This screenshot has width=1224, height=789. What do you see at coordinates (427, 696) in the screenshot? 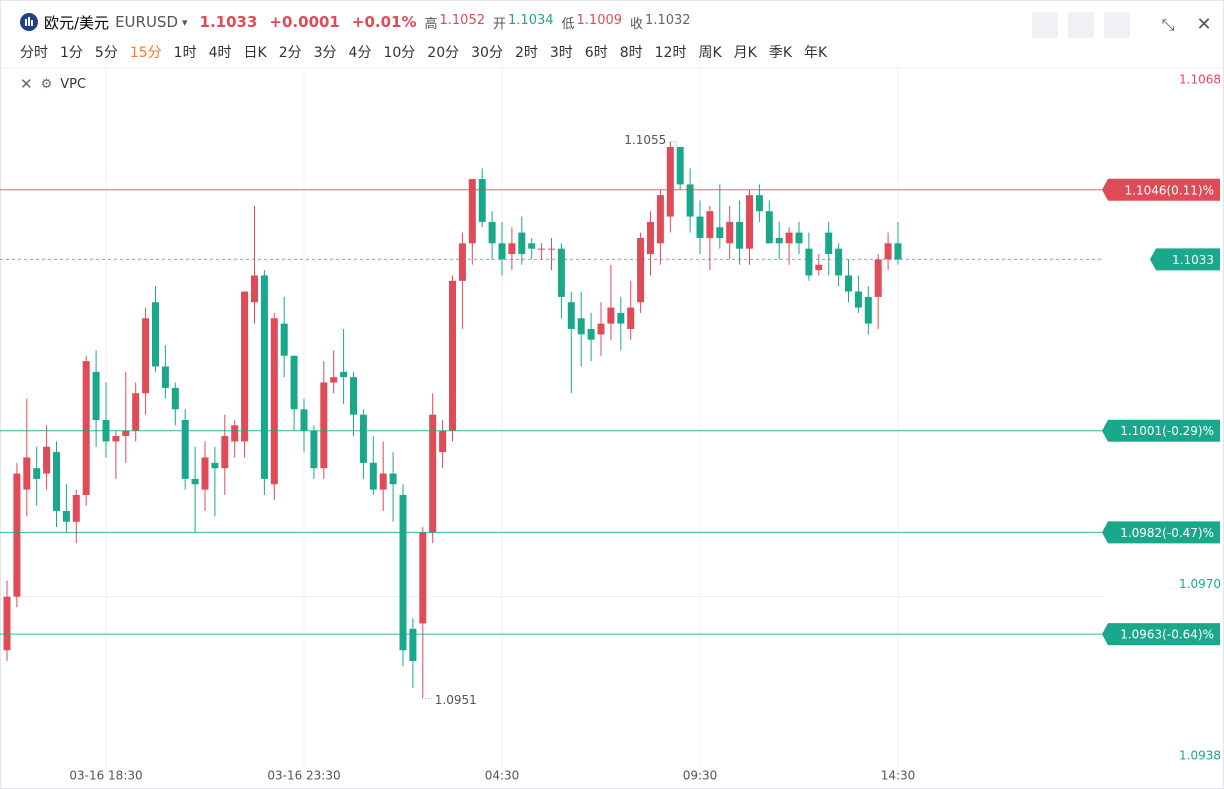
I see `min-leader` at bounding box center [427, 696].